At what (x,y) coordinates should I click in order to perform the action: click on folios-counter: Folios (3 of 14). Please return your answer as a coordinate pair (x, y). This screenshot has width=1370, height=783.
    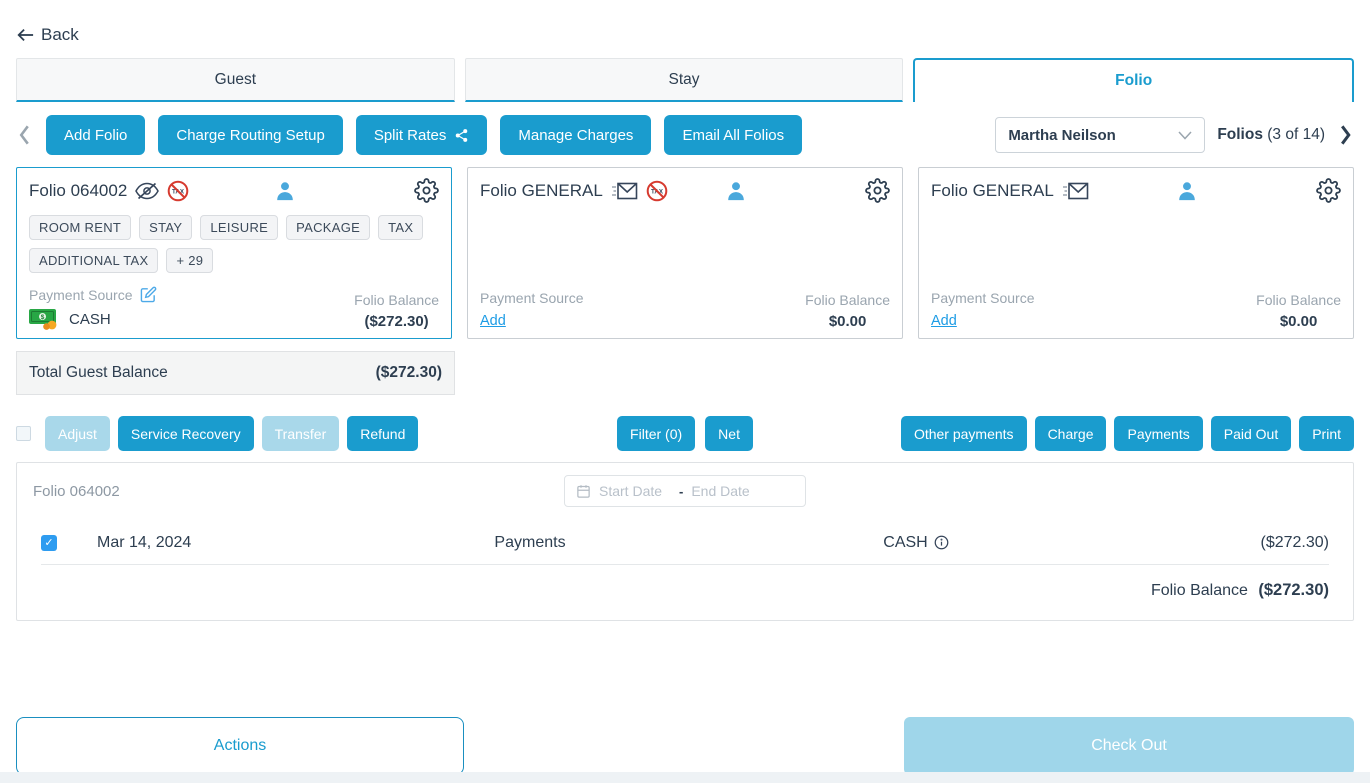
    Looking at the image, I should click on (1271, 135).